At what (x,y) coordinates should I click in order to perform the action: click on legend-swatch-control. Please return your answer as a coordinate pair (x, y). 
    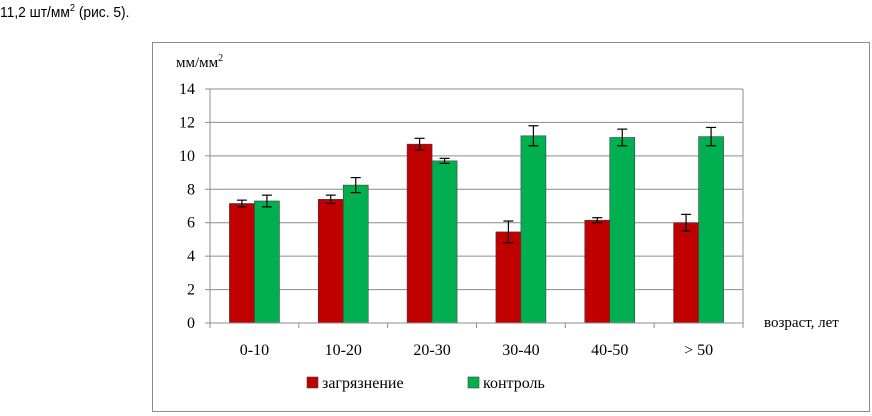
    Looking at the image, I should click on (473, 382).